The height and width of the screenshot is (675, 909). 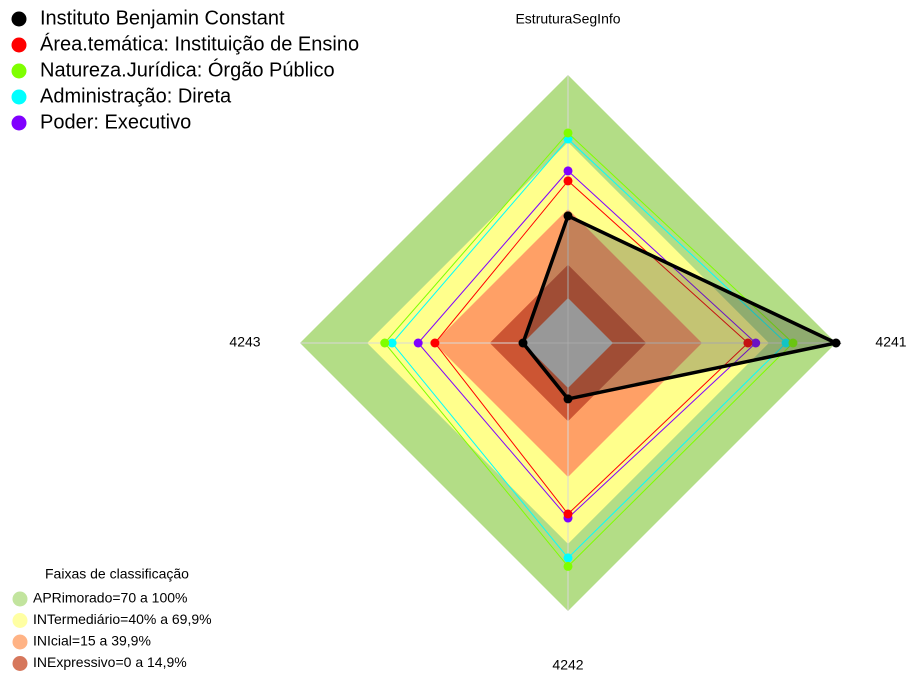 I want to click on band-legend-label: APRimorado=70 a 100%, so click(x=110, y=598).